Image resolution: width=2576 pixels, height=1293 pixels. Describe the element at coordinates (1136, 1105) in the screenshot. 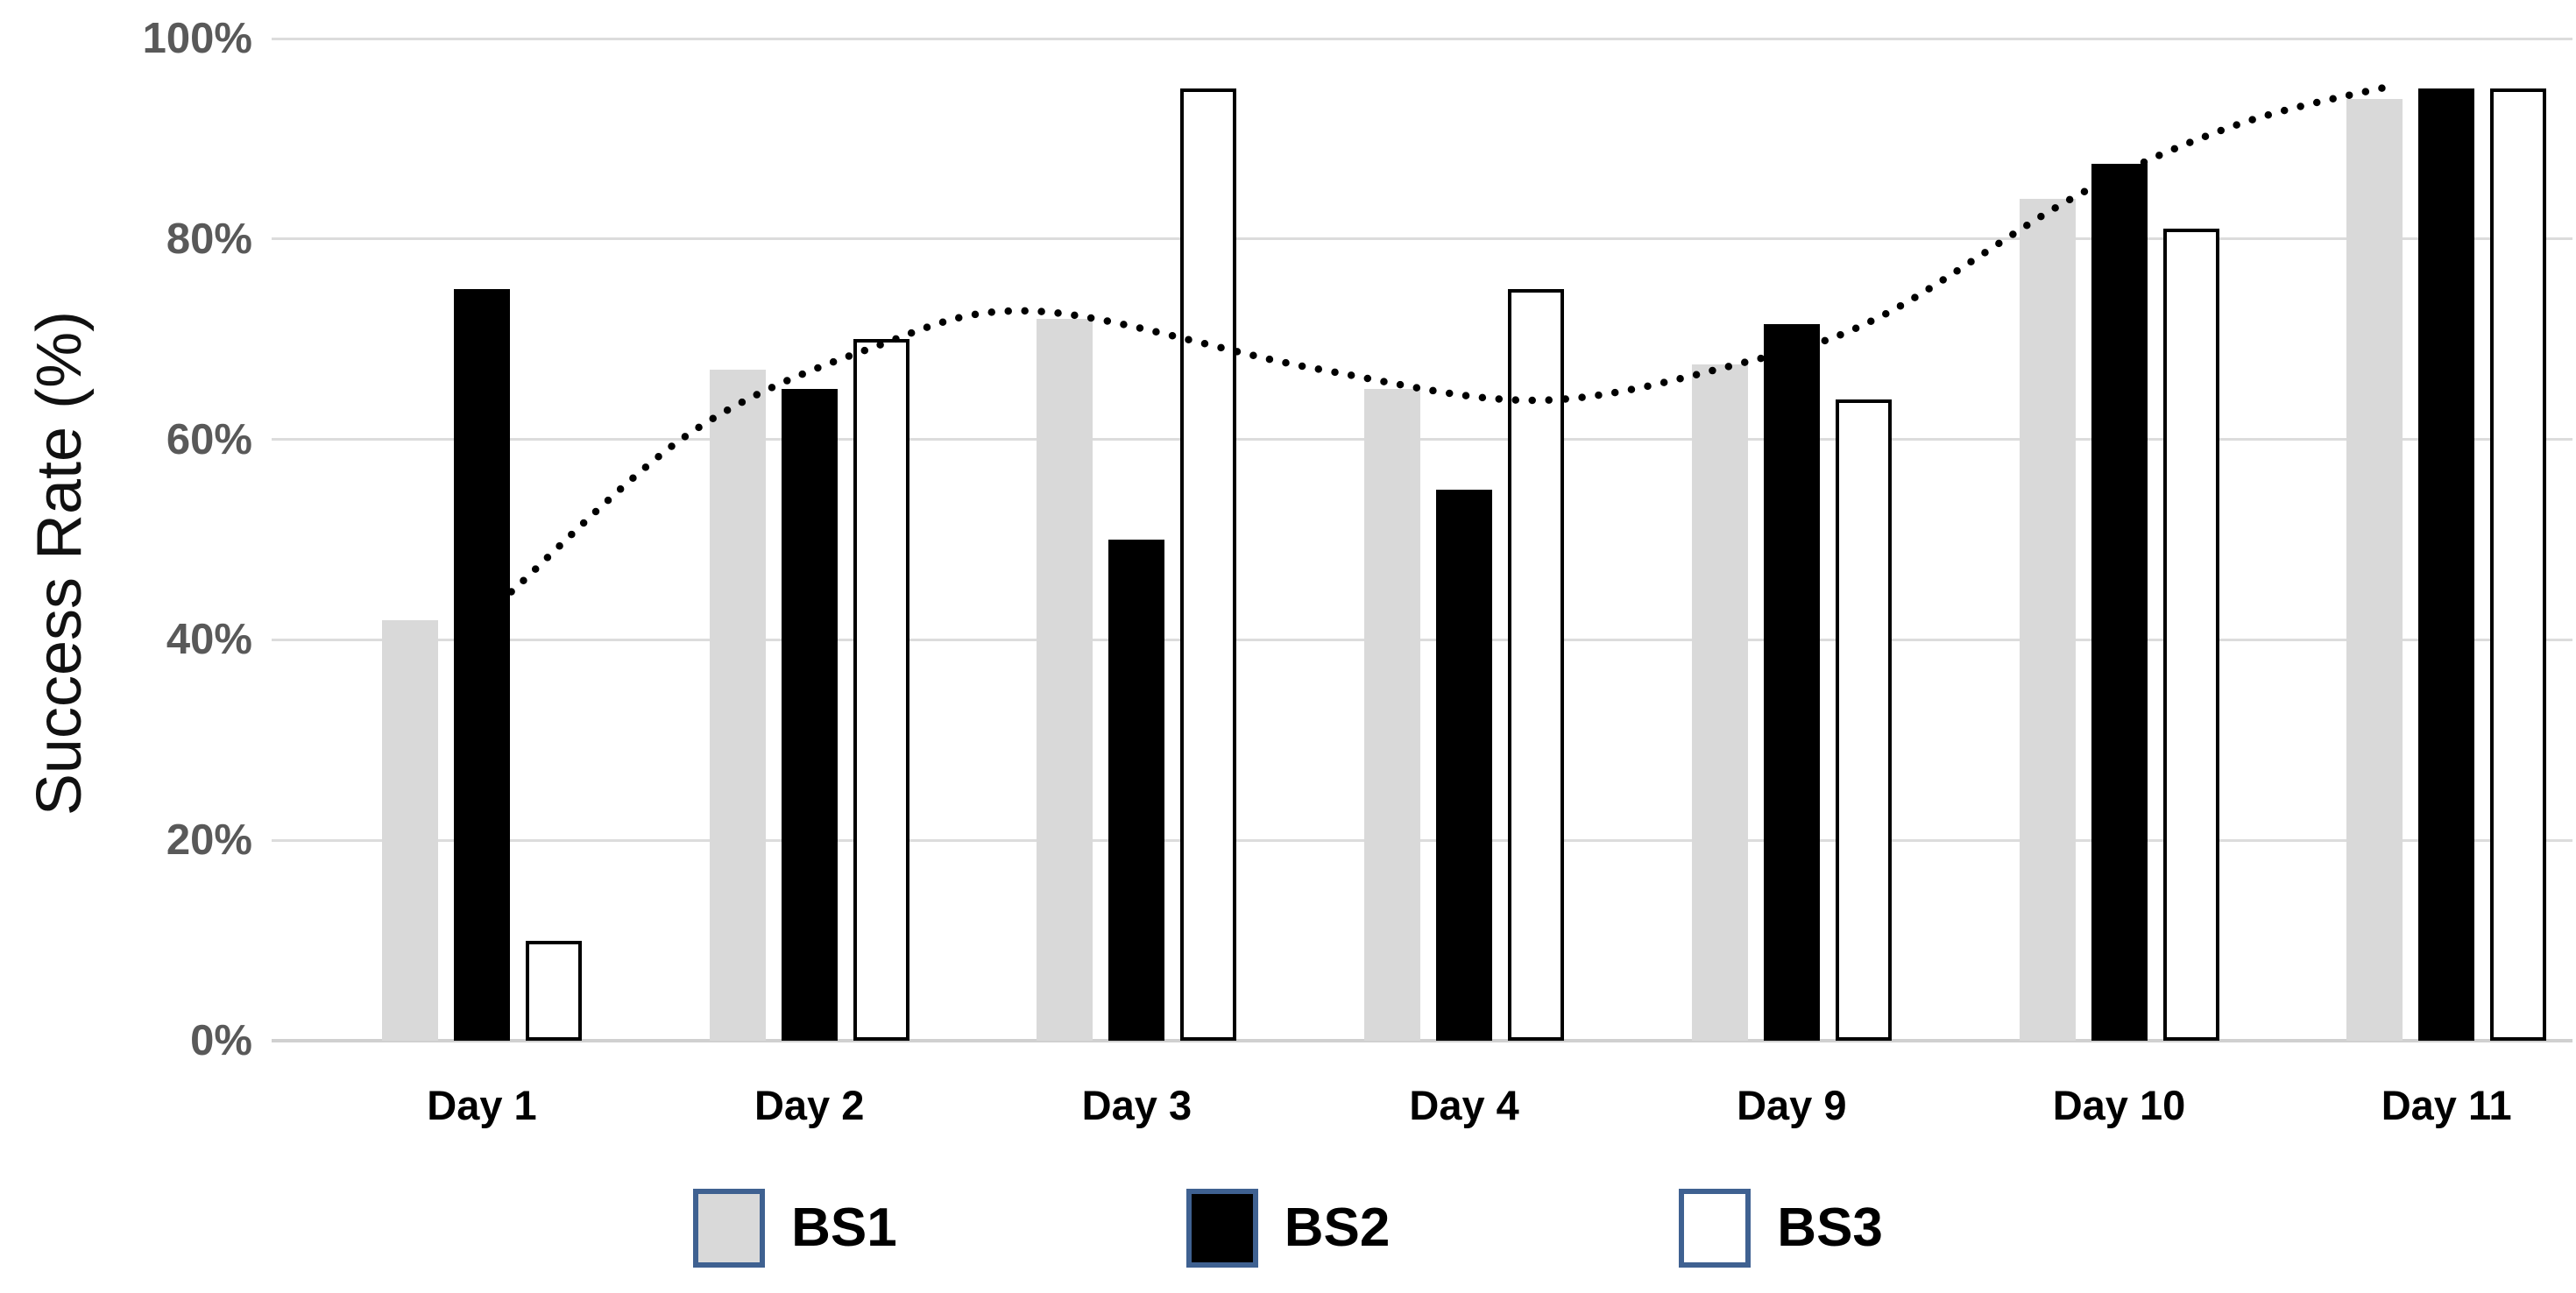

I see `x-axis-label: Day 3` at that location.